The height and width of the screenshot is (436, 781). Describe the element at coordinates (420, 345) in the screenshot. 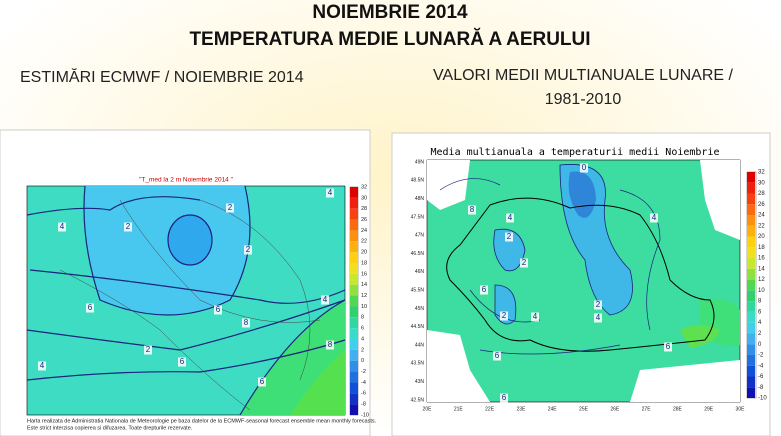

I see `lat-label: 44N` at that location.